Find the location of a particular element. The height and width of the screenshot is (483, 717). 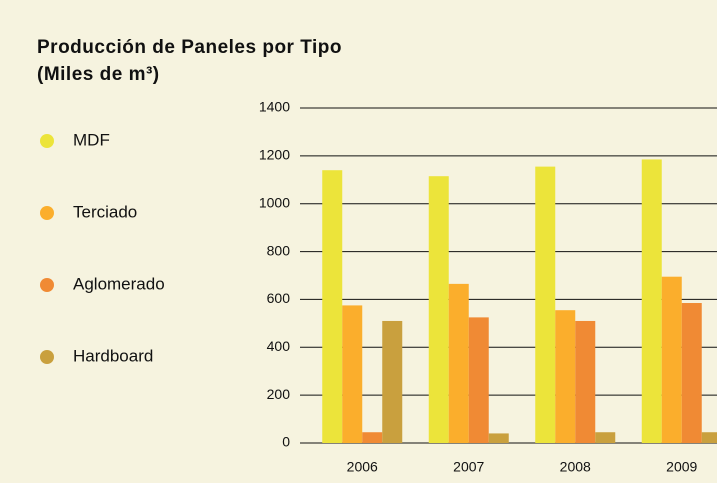

y-tick-label: 0 is located at coordinates (286, 442).